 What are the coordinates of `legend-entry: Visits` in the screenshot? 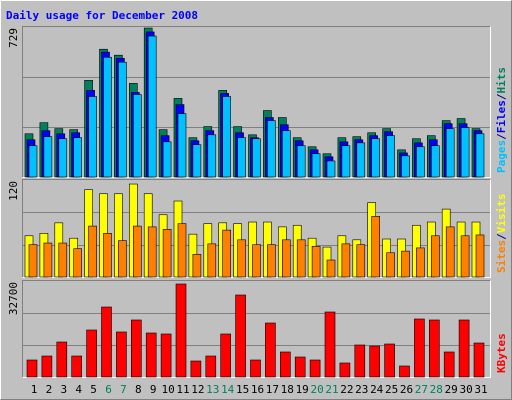 It's located at (501, 214).